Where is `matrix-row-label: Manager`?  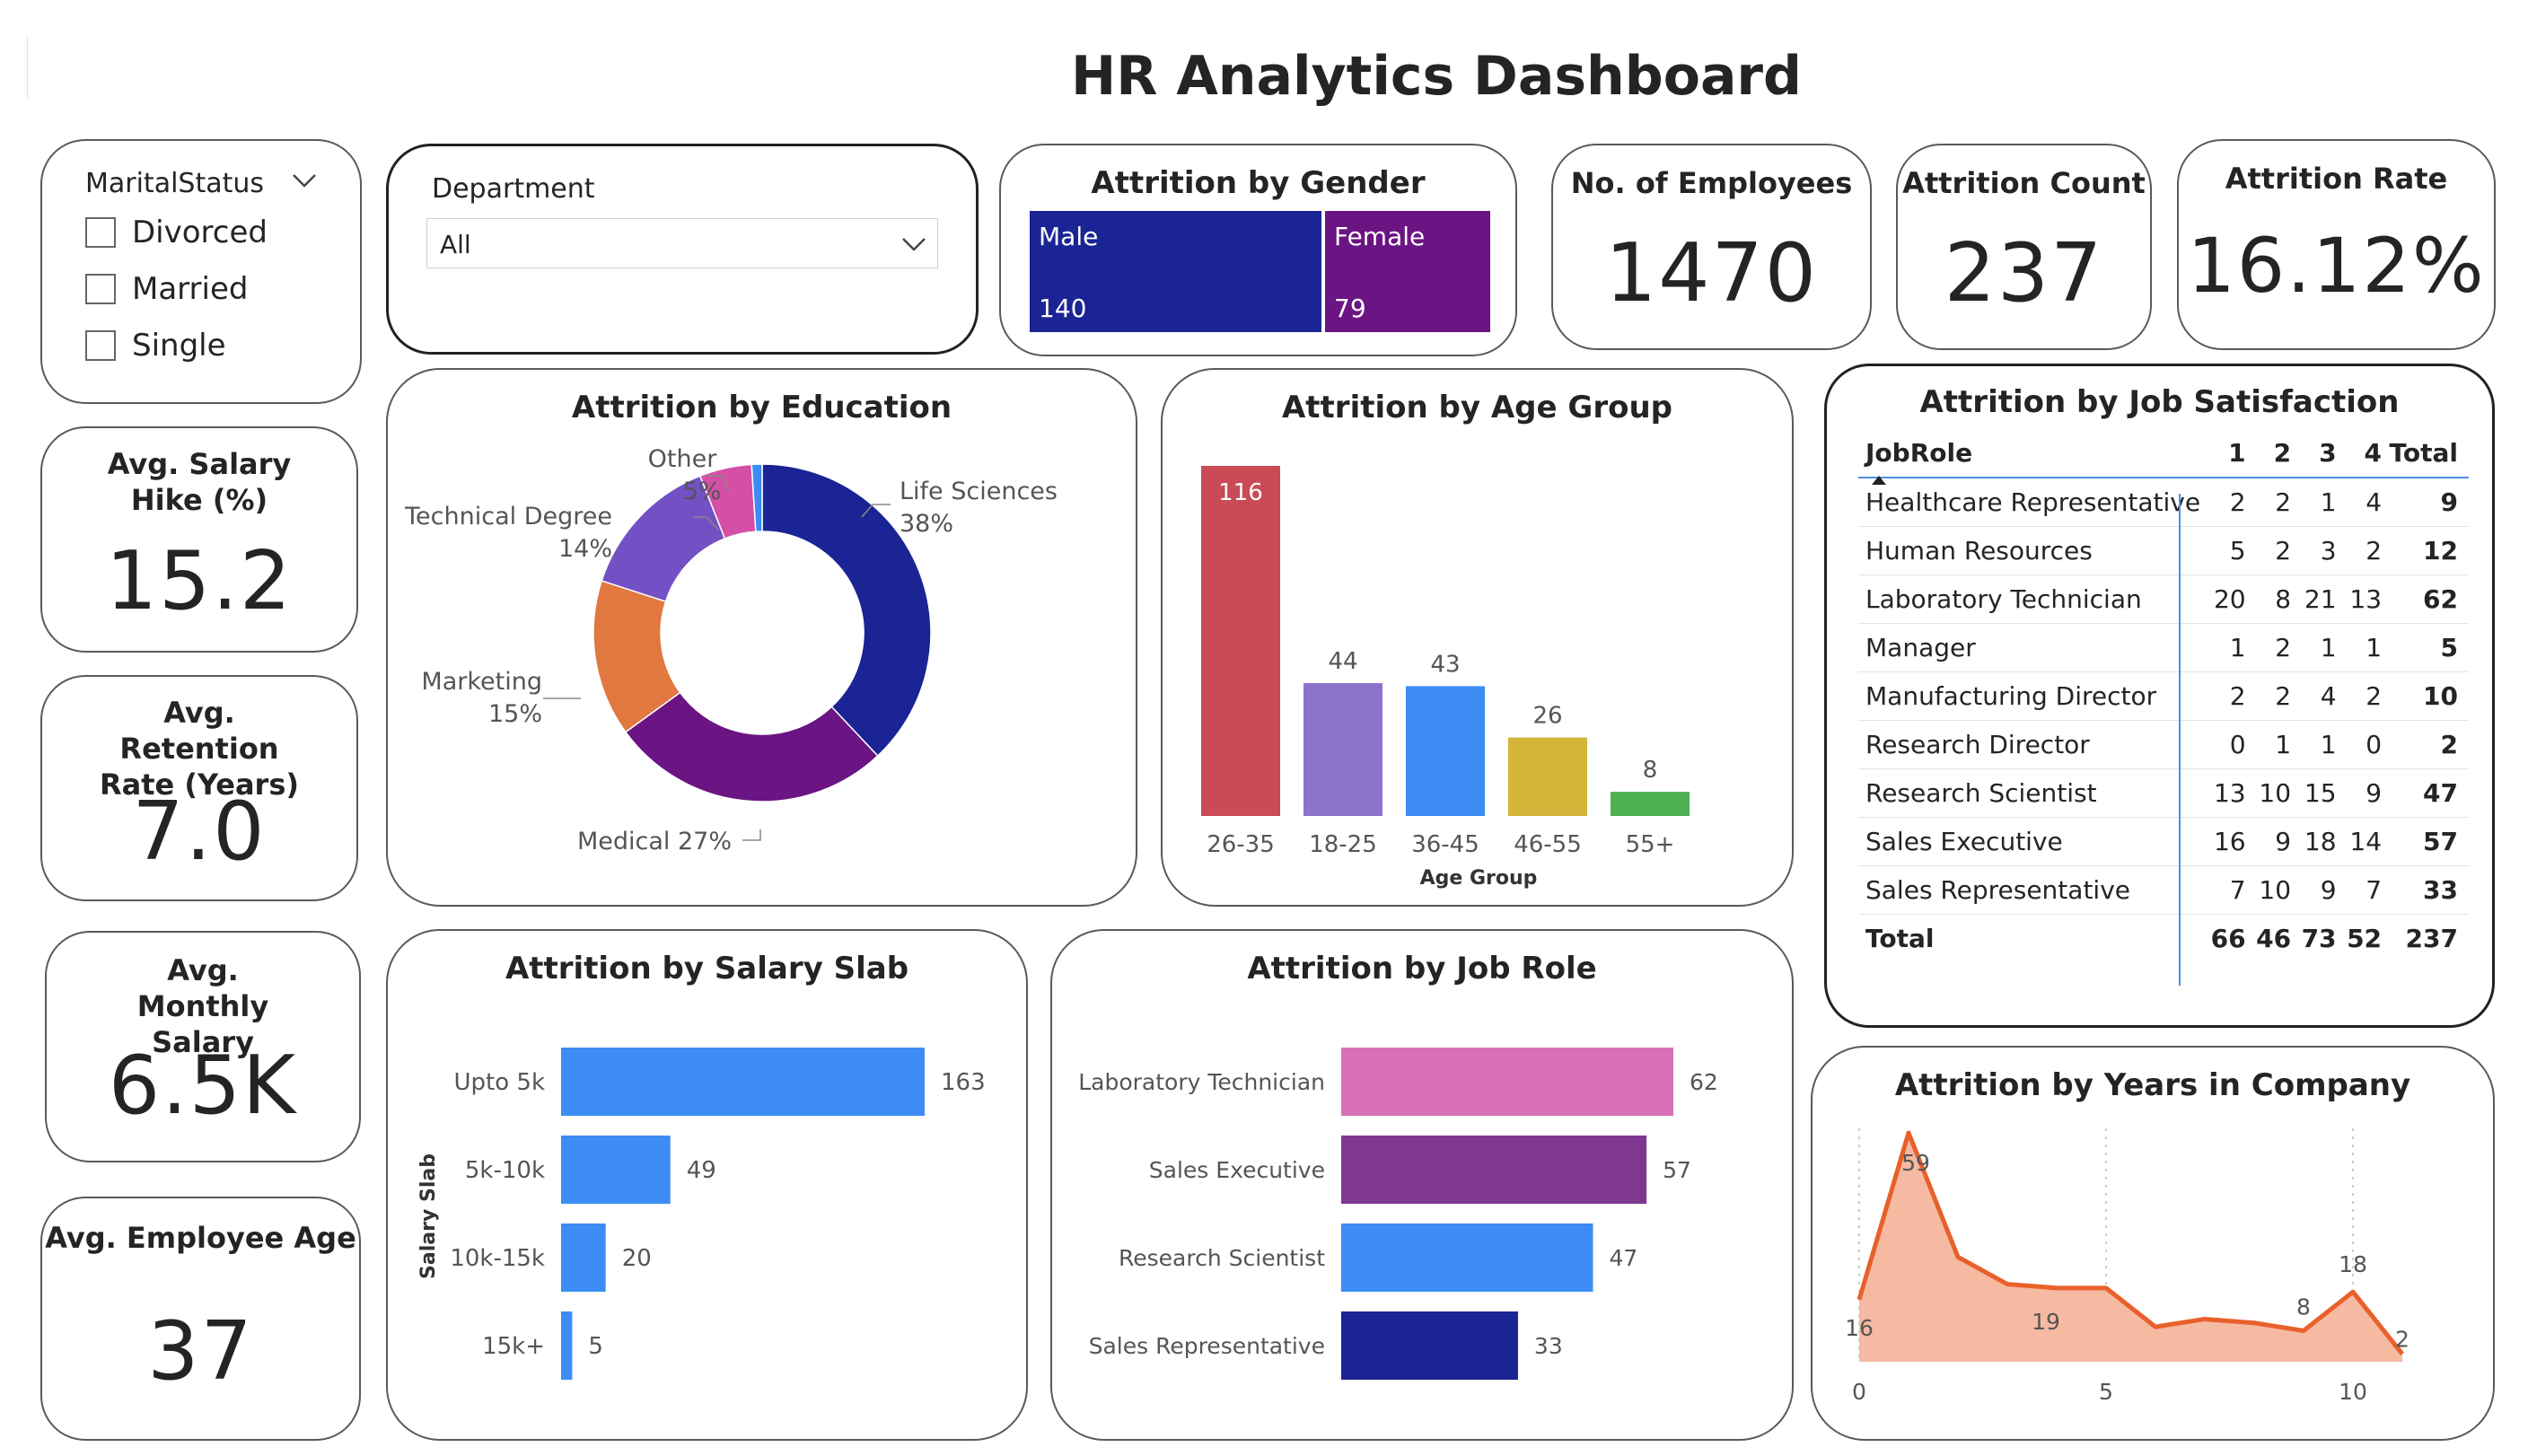
matrix-row-label: Manager is located at coordinates (2029, 647).